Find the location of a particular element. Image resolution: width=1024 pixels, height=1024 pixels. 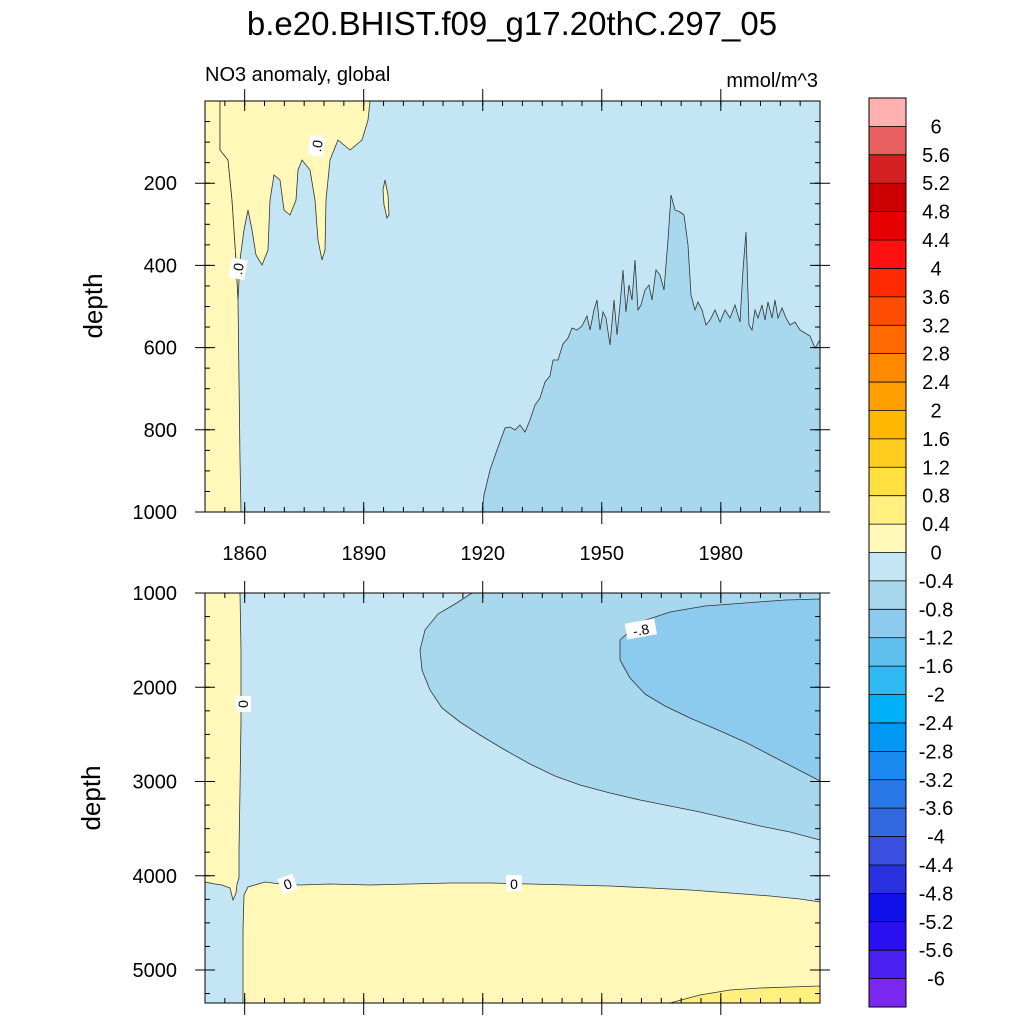

colorbar-label: 6 is located at coordinates (935, 127).